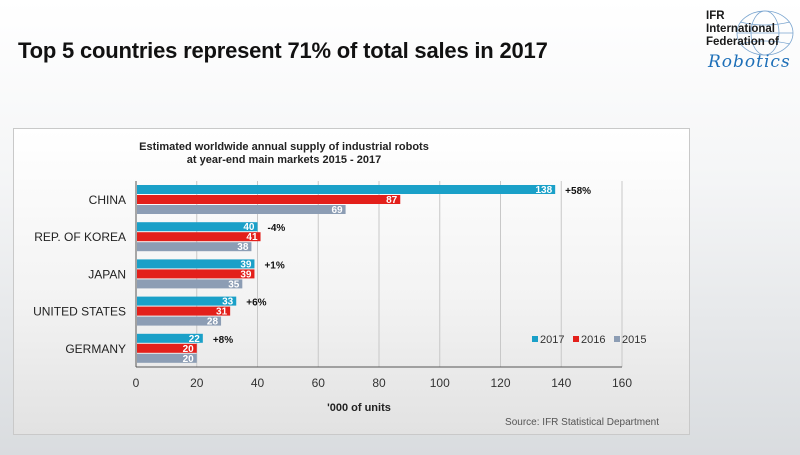  What do you see at coordinates (379, 383) in the screenshot?
I see `x-tick-label-80: 80` at bounding box center [379, 383].